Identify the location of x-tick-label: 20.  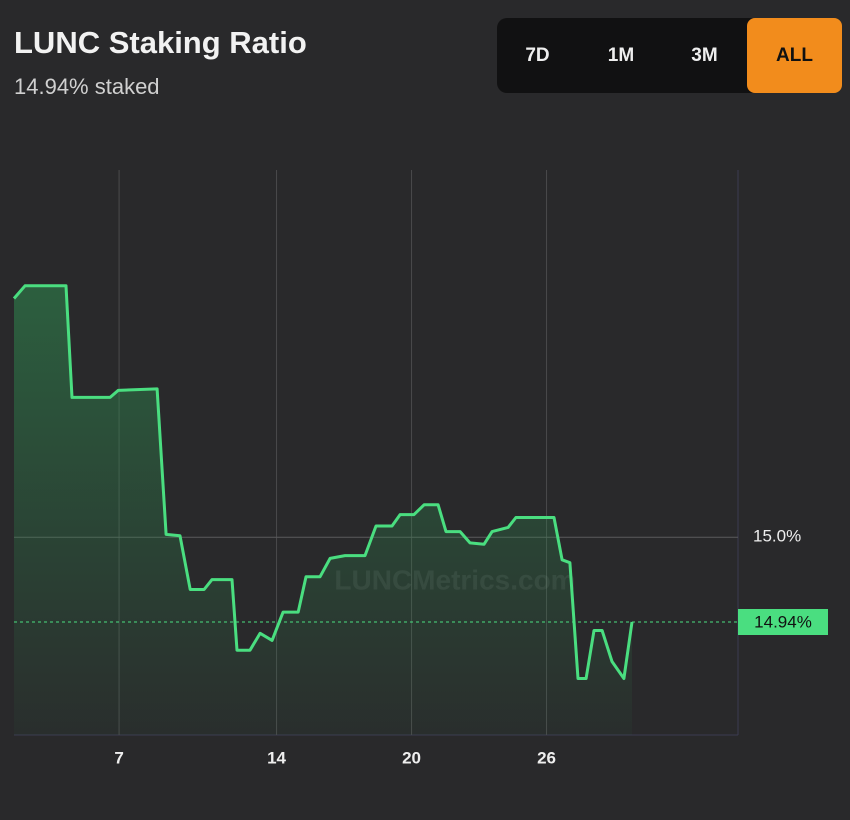
(411, 757).